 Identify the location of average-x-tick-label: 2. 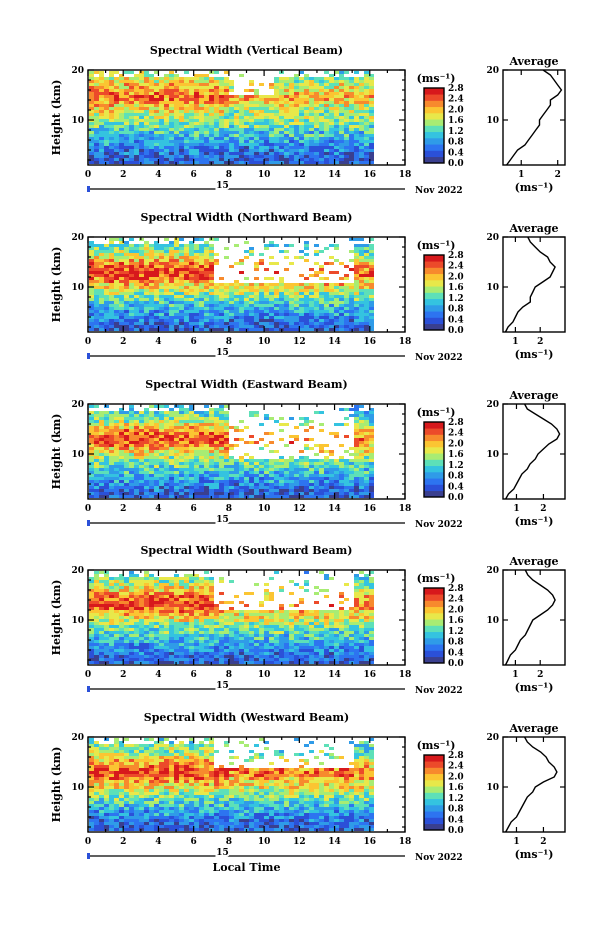
(543, 509).